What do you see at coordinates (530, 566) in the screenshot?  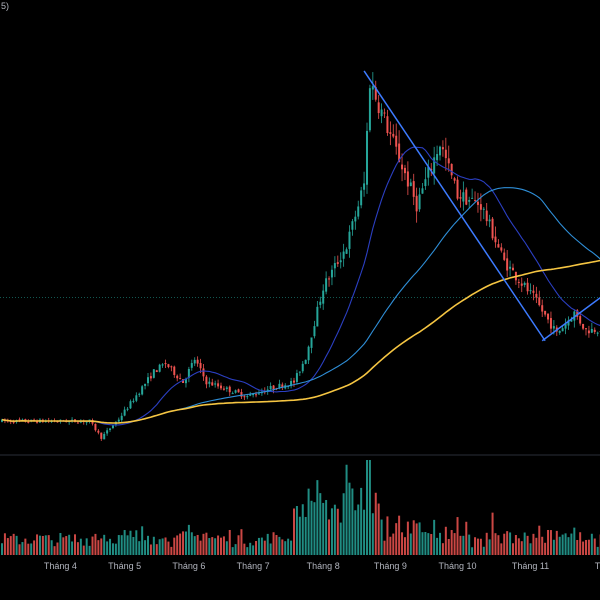 I see `x-tick-label: Tháng 11` at bounding box center [530, 566].